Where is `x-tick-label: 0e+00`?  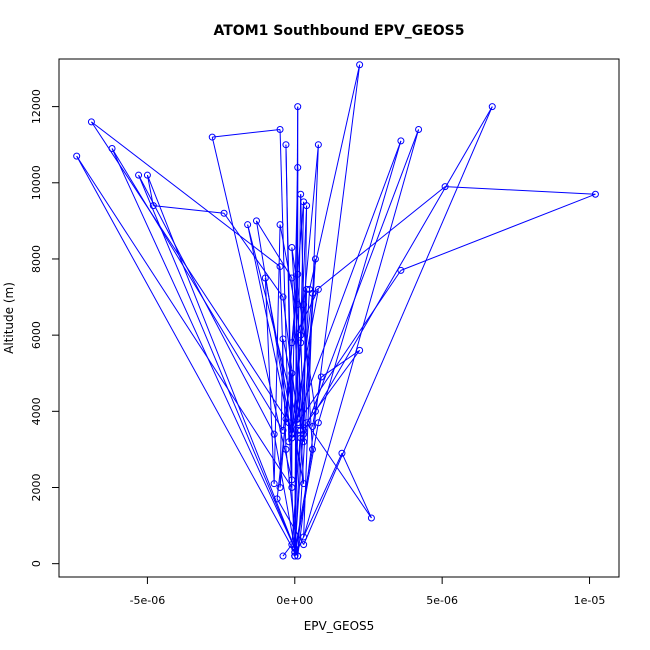
x-tick-label: 0e+00 is located at coordinates (294, 600).